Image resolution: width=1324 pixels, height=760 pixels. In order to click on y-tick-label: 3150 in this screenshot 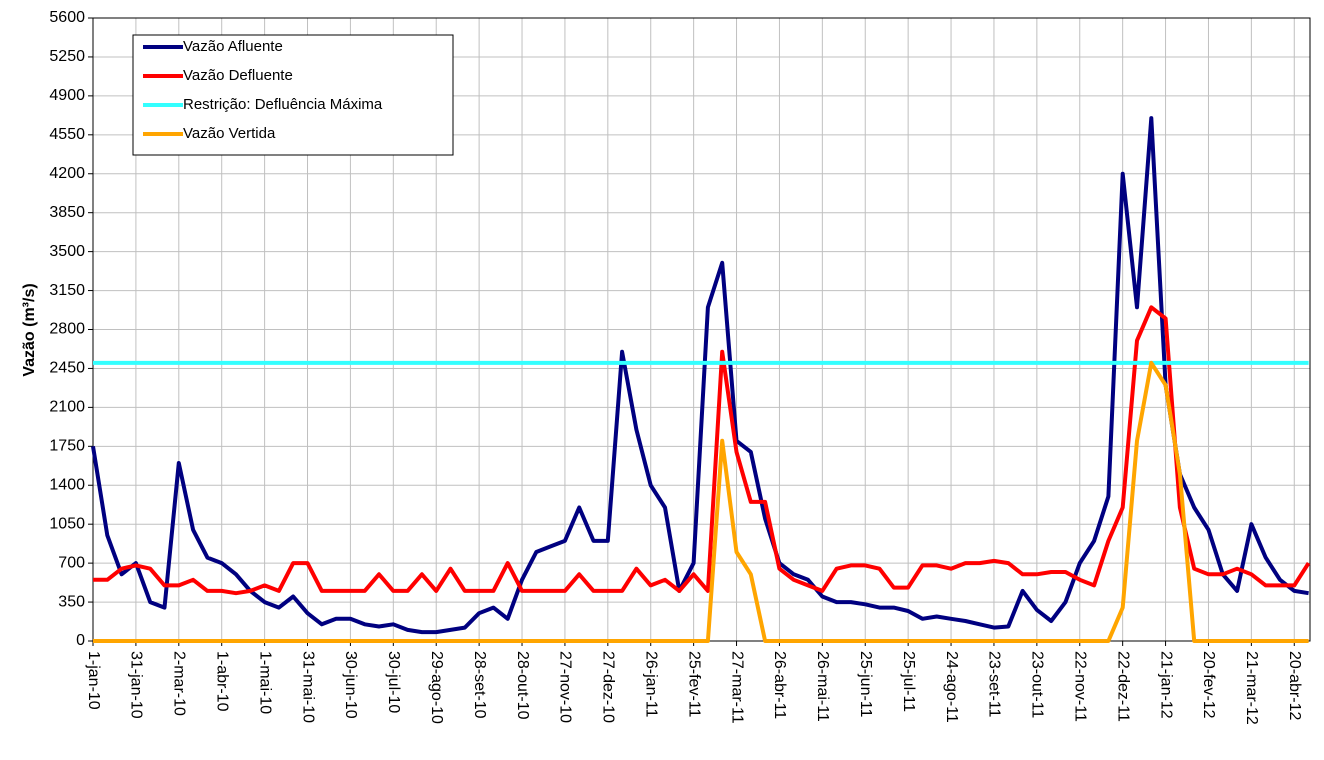, I will do `click(67, 290)`.